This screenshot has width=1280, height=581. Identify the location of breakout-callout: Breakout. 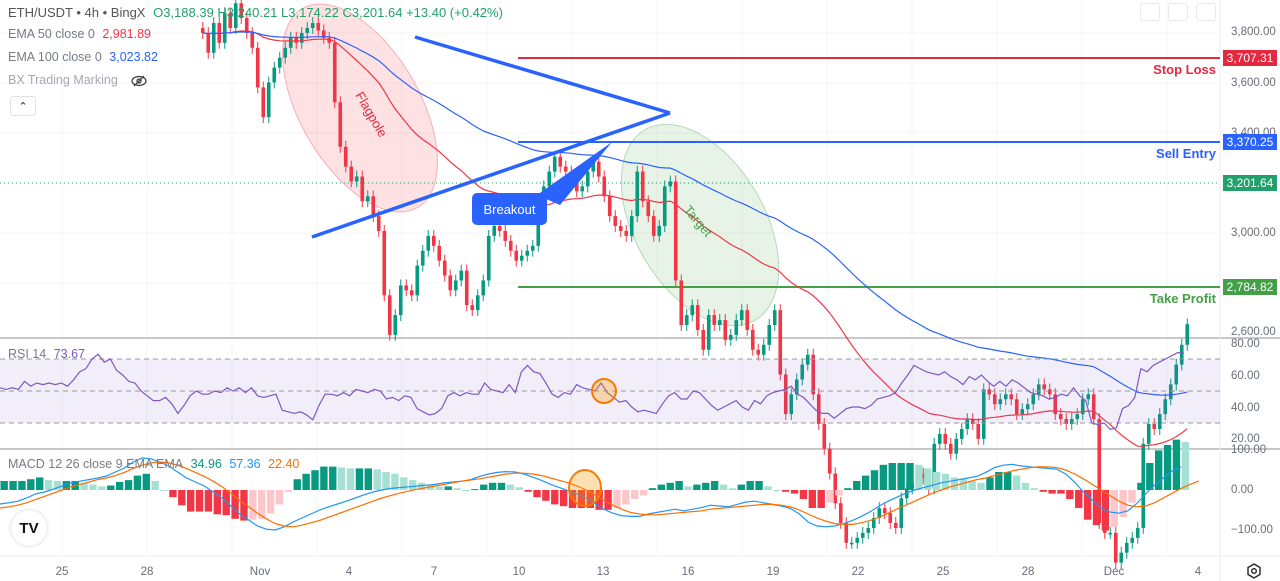
(509, 209).